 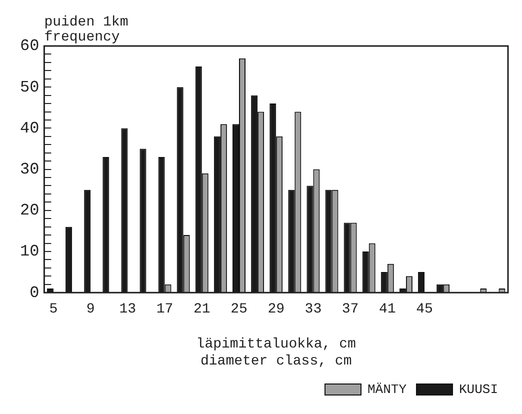 What do you see at coordinates (201, 310) in the screenshot?
I see `x-tick-label: 21` at bounding box center [201, 310].